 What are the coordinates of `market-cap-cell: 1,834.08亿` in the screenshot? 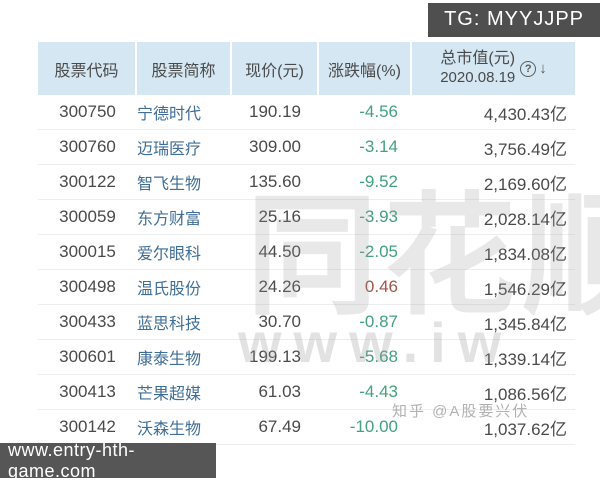 It's located at (525, 254).